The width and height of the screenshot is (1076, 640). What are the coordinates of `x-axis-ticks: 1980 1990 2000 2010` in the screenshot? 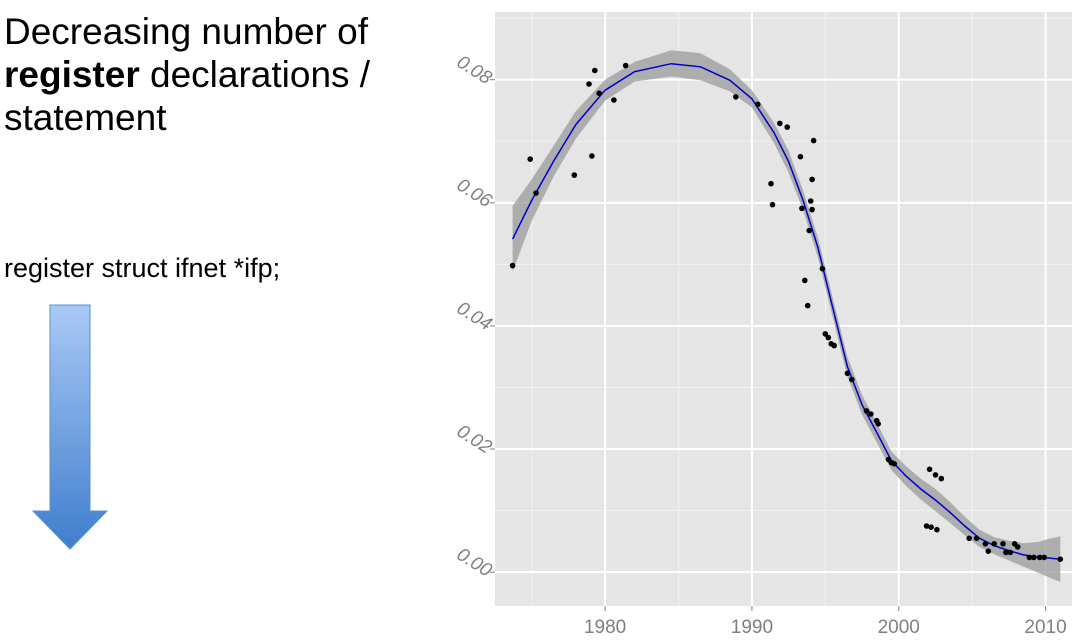 It's located at (825, 622).